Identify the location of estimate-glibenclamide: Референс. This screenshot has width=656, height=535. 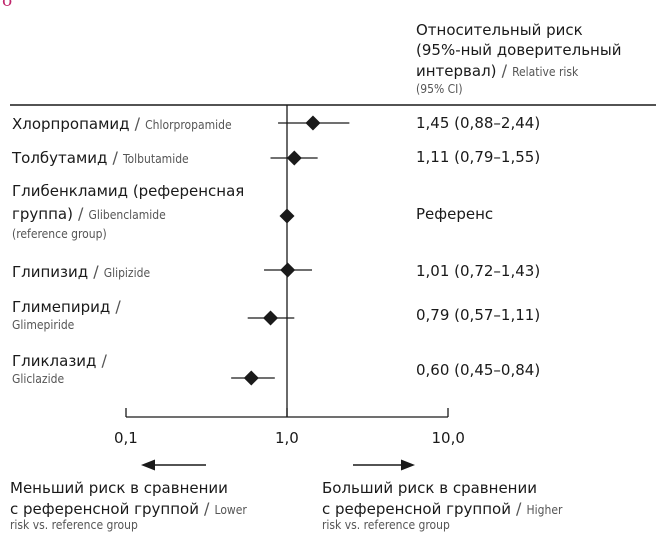
(455, 214).